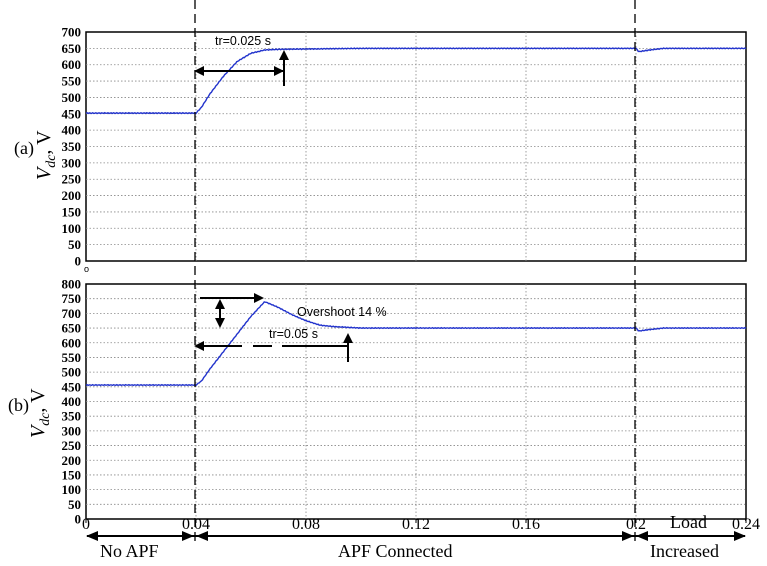 The height and width of the screenshot is (566, 767). What do you see at coordinates (18, 405) in the screenshot?
I see `panel-b-label: (b)` at bounding box center [18, 405].